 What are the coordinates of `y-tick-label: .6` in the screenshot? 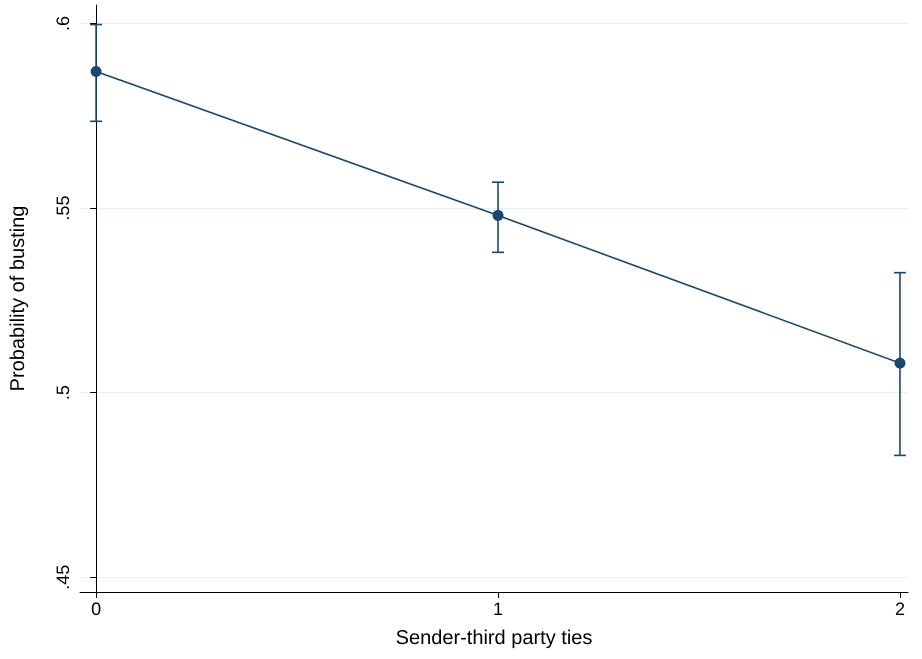 It's located at (63, 23).